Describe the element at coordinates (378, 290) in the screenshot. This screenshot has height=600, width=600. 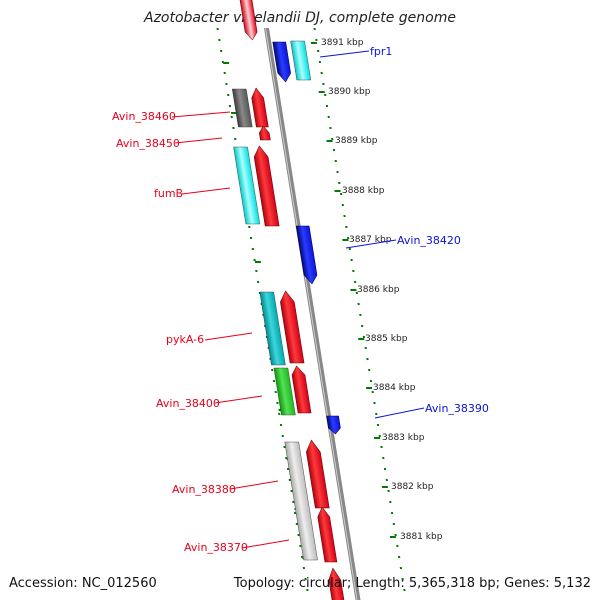
I see `tick-label-3886: 3886 kbp` at that location.